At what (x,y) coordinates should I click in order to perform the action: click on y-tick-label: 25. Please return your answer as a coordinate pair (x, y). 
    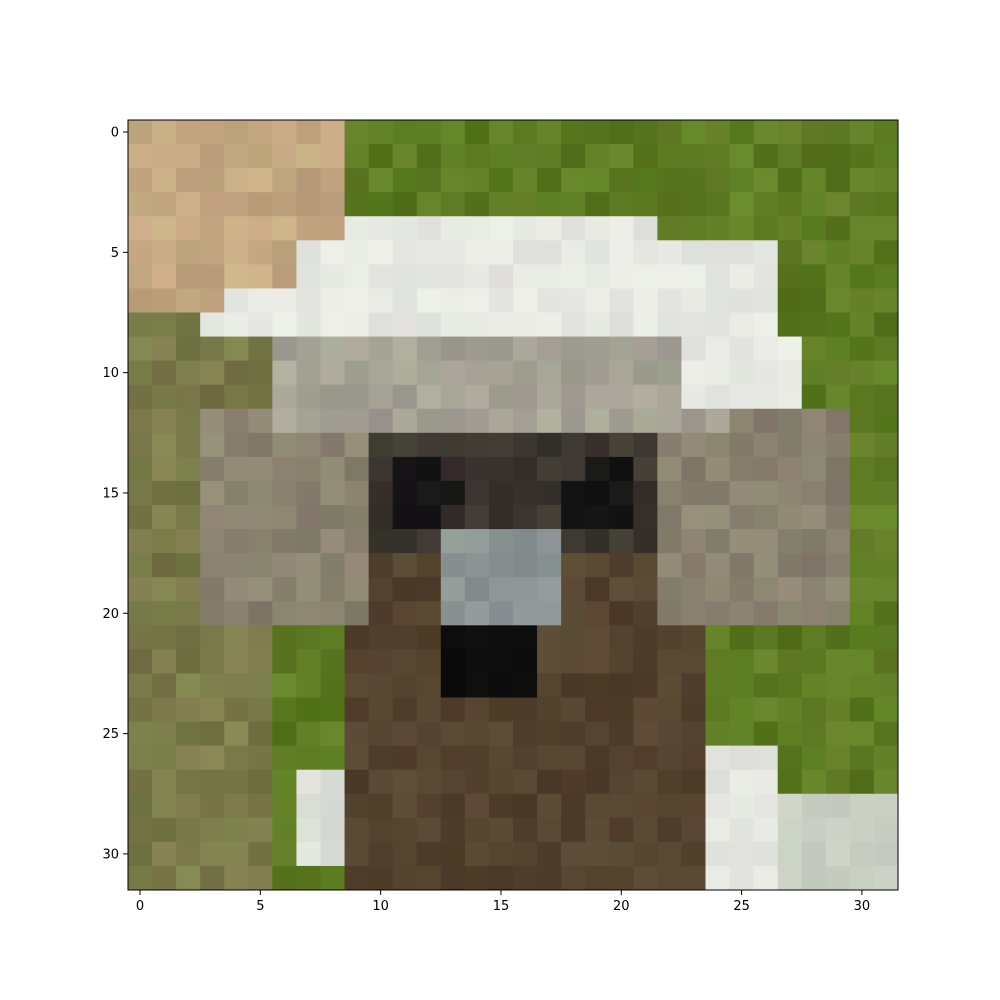
    Looking at the image, I should click on (110, 734).